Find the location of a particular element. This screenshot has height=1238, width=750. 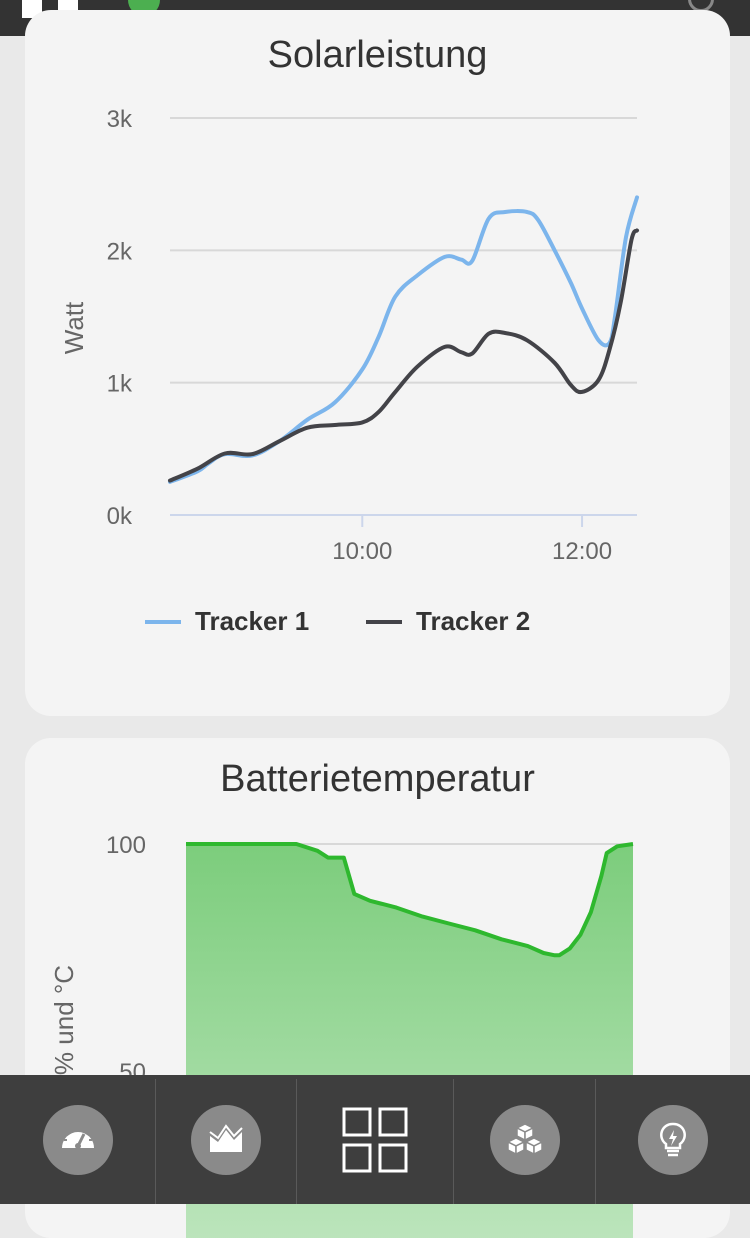

nav-item-overview is located at coordinates (375, 1139).